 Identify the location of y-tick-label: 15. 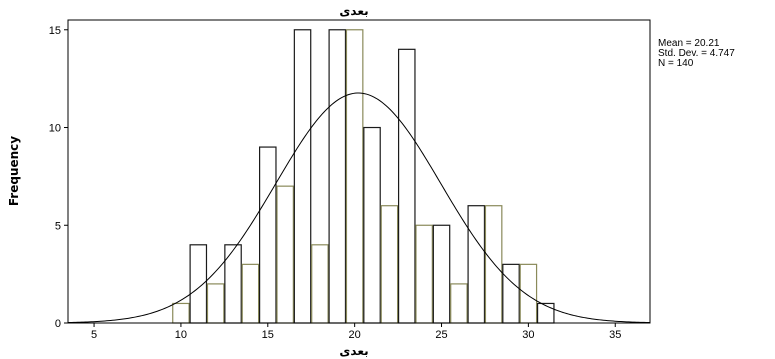
(55, 31).